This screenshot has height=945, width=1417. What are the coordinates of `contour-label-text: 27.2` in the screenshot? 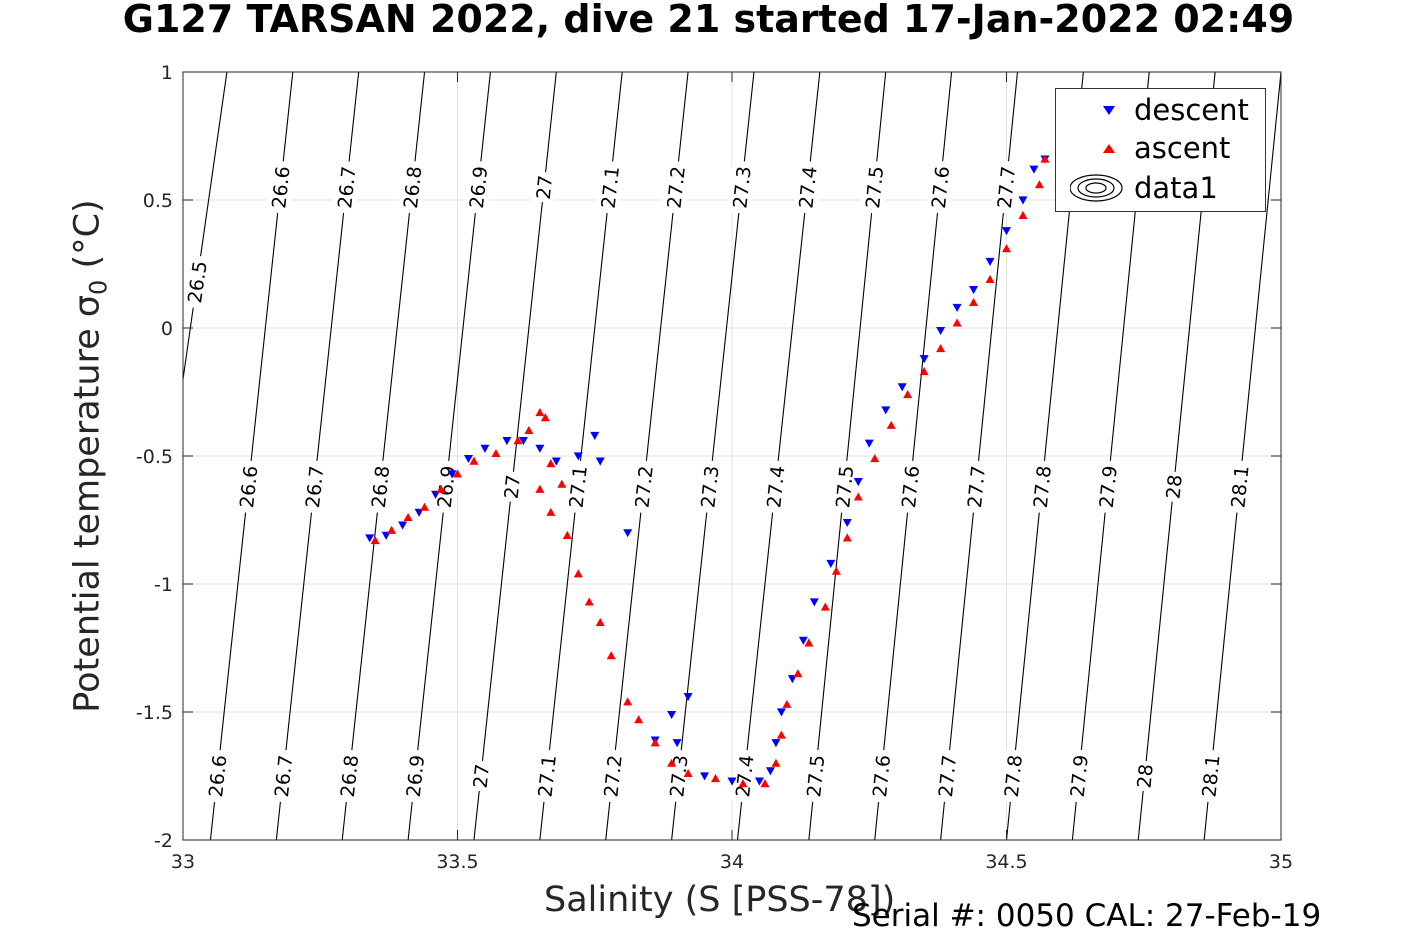 It's located at (613, 776).